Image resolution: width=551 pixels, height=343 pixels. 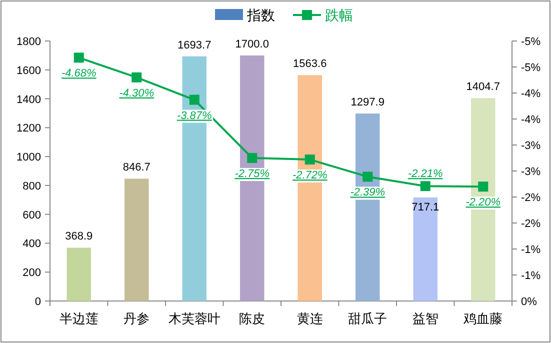 What do you see at coordinates (529, 302) in the screenshot?
I see `y2-tick-label: 0%` at bounding box center [529, 302].